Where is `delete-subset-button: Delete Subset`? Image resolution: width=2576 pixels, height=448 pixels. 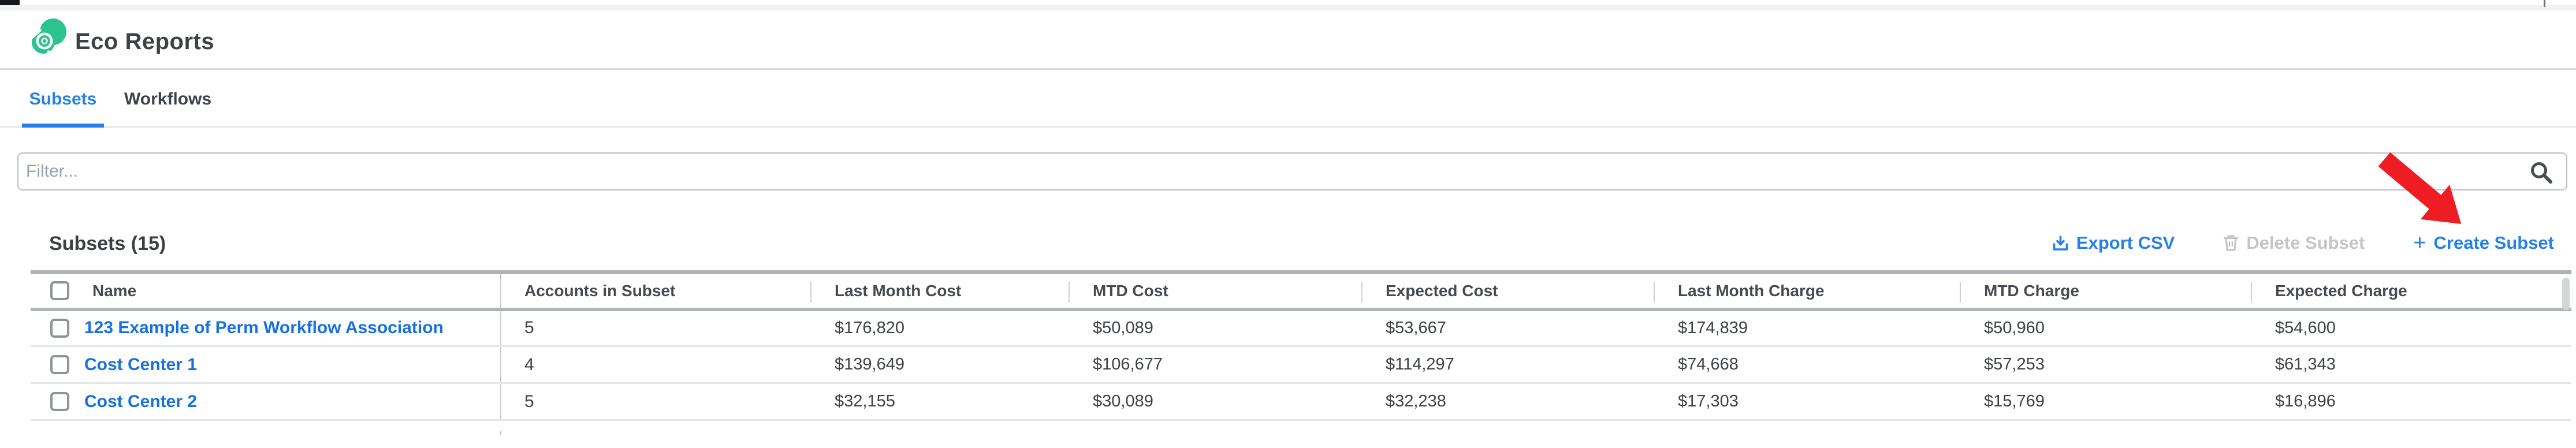
delete-subset-button: Delete Subset is located at coordinates (2294, 243).